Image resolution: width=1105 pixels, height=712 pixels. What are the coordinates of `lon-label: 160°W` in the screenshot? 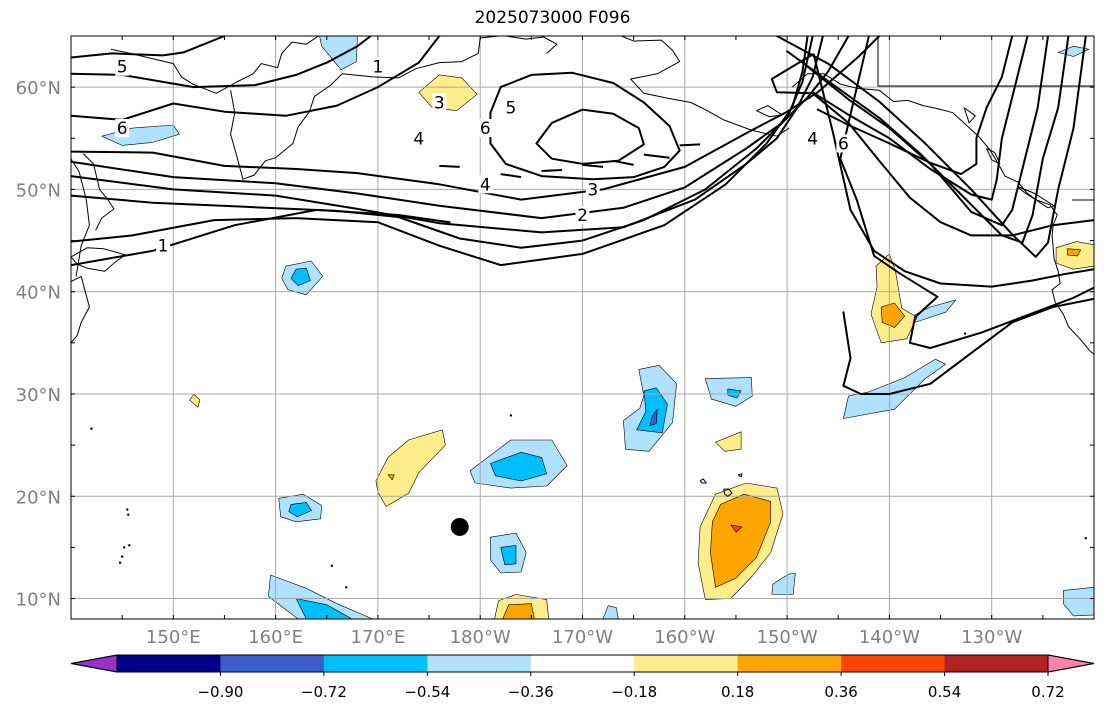 It's located at (684, 637).